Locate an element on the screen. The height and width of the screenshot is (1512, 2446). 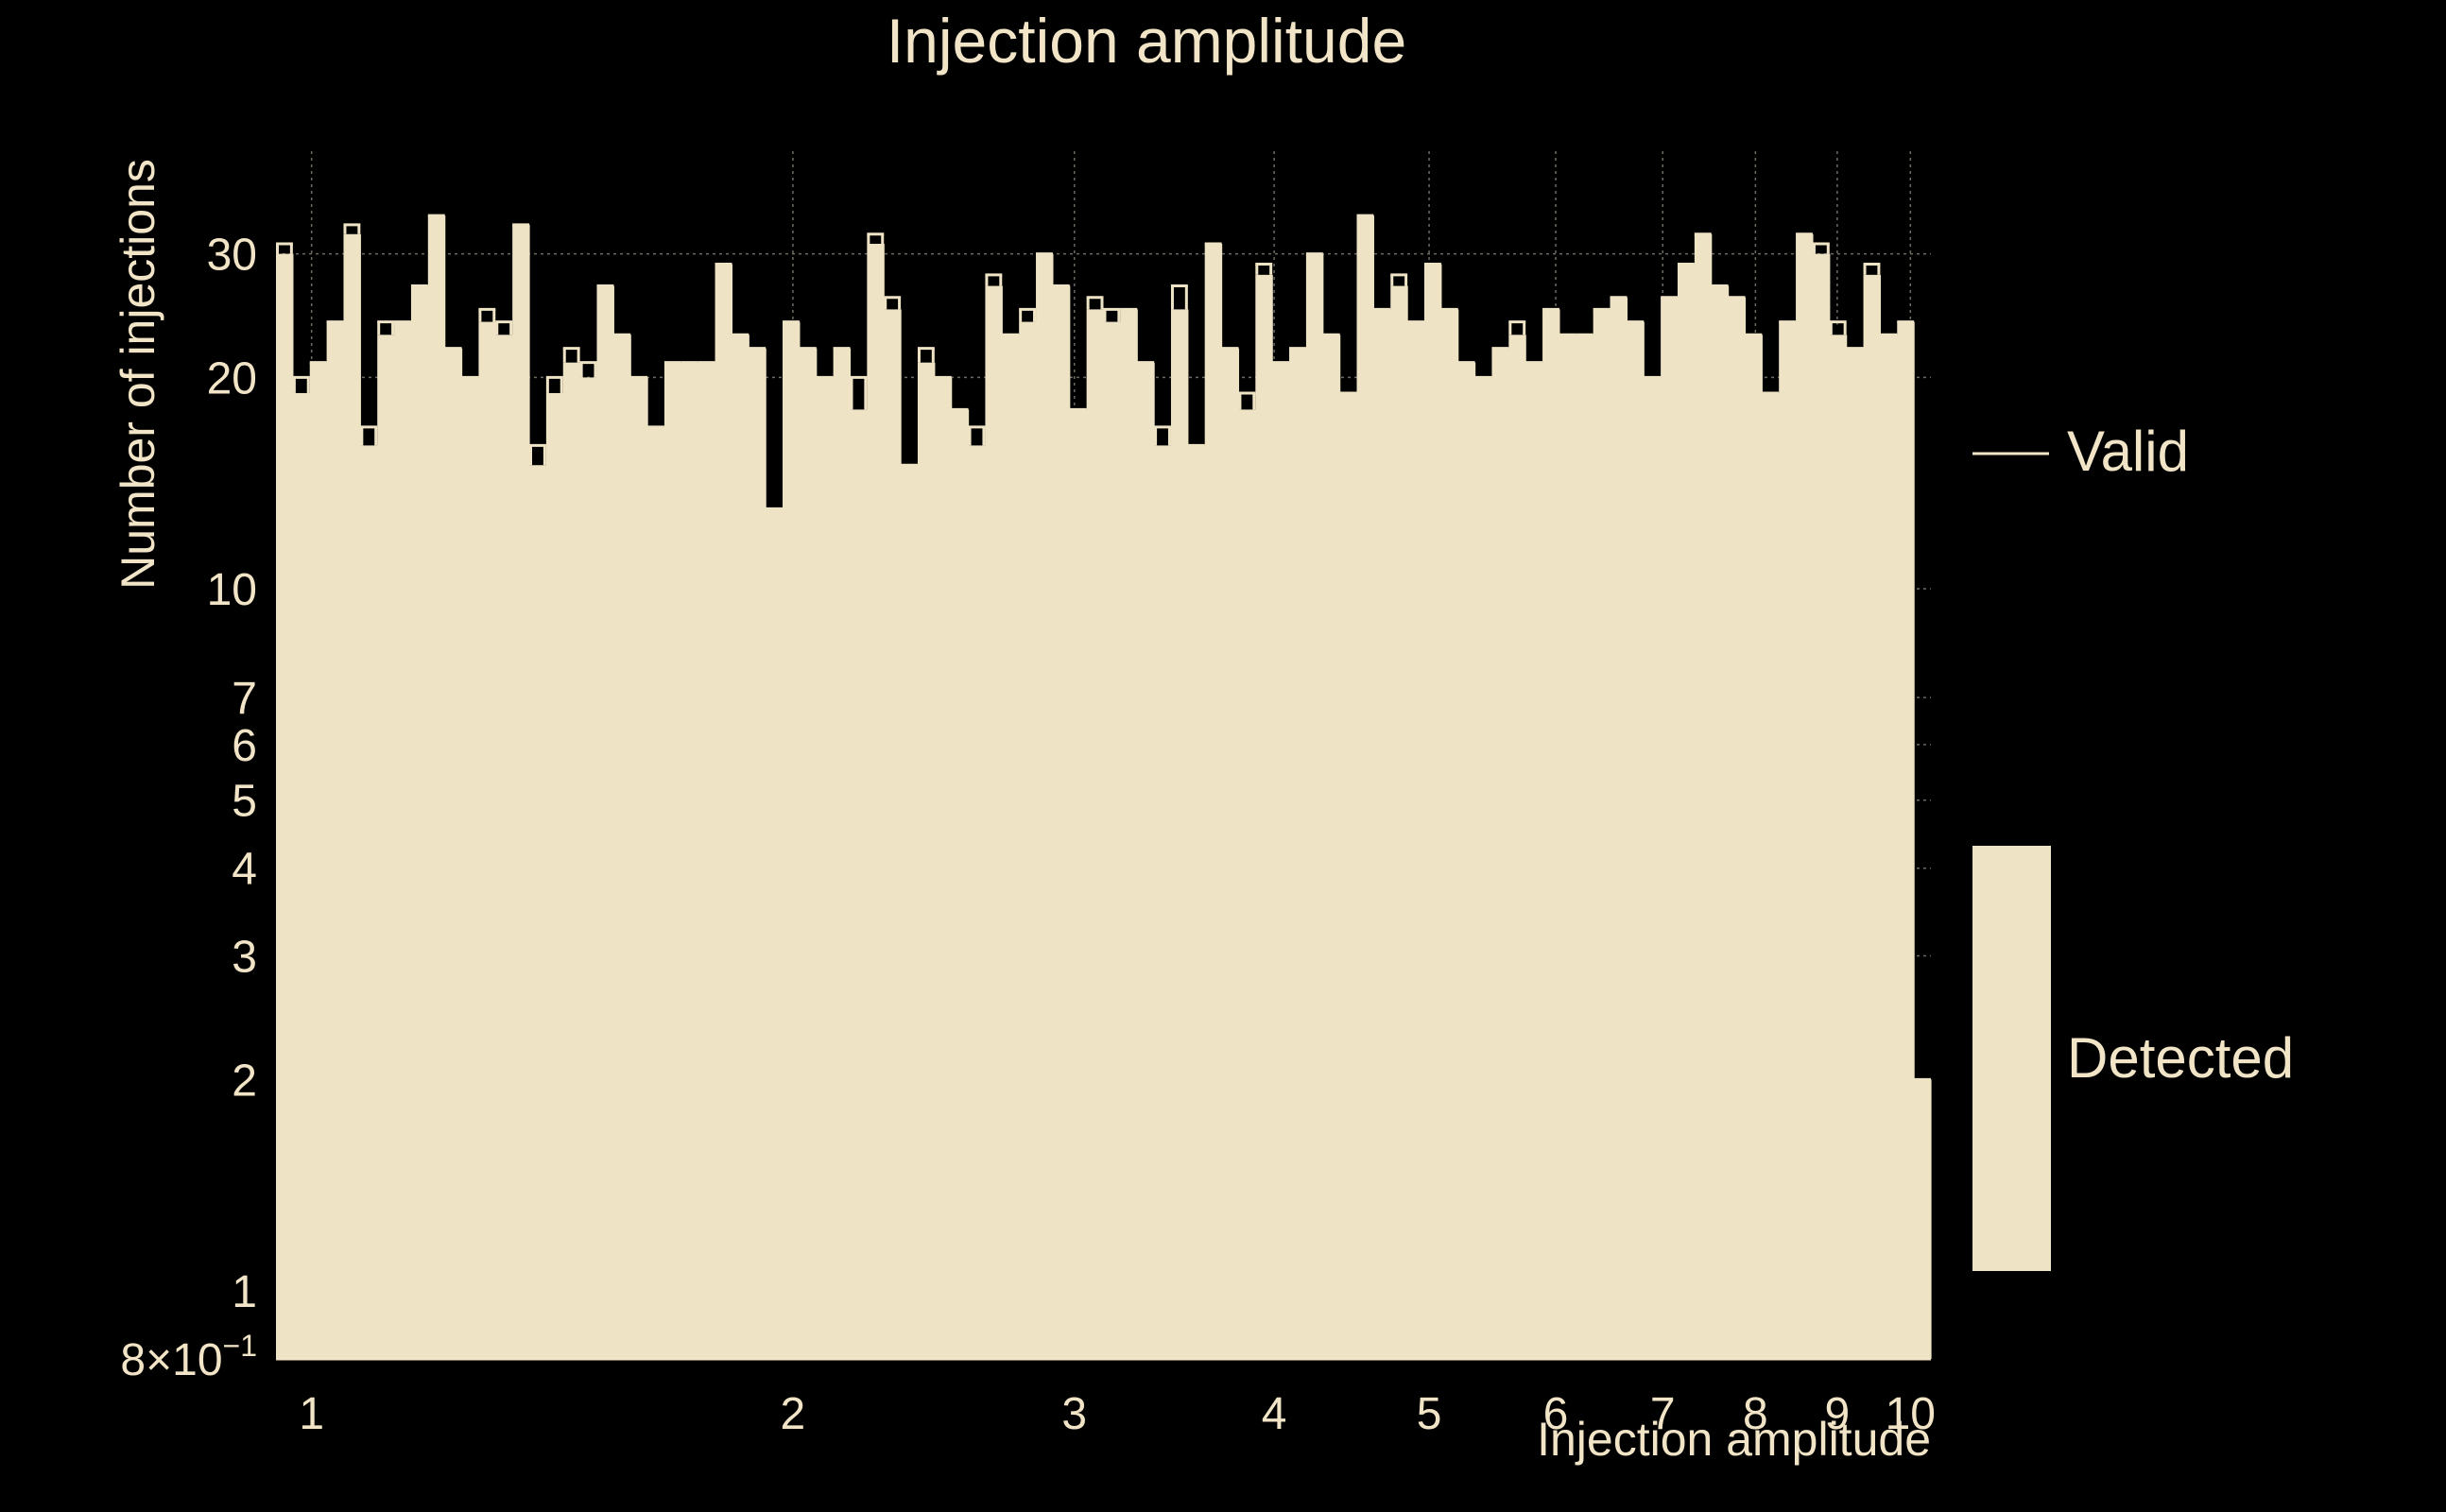
legend-valid-label: Valid is located at coordinates (2128, 451).